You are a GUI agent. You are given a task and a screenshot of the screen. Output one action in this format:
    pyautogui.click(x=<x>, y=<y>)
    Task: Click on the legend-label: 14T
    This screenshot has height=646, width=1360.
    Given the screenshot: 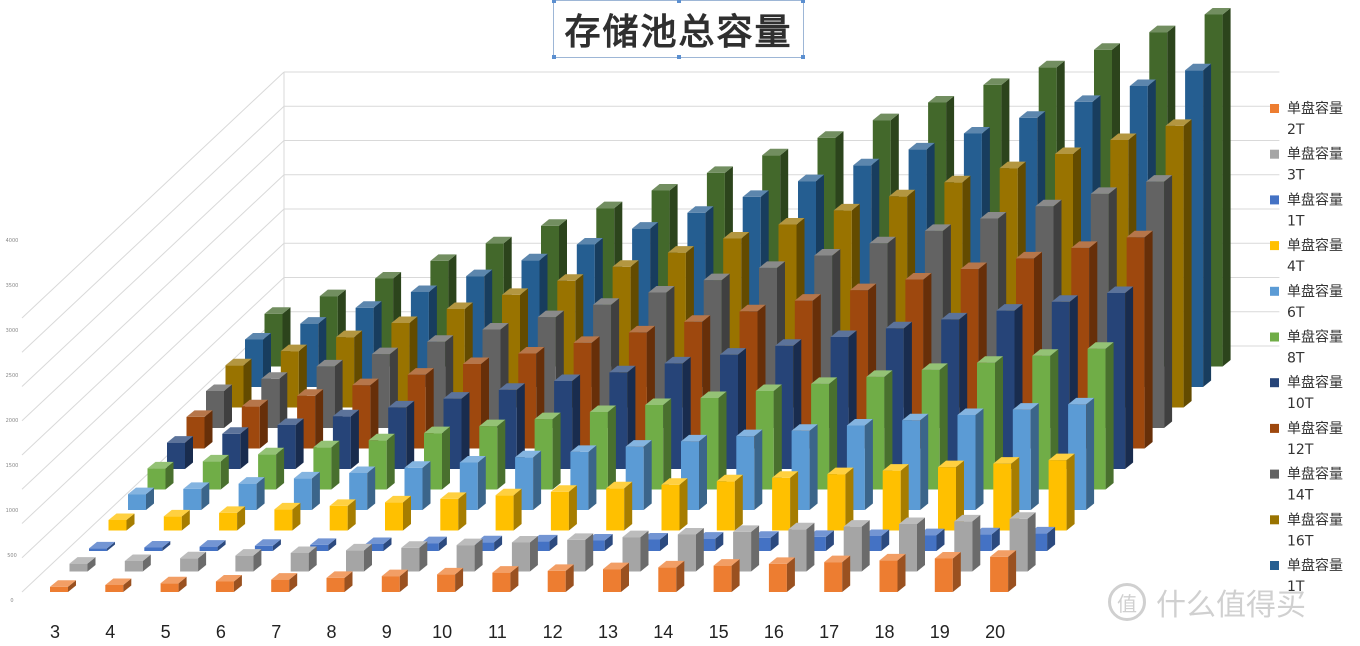 What is the action you would take?
    pyautogui.click(x=1300, y=496)
    